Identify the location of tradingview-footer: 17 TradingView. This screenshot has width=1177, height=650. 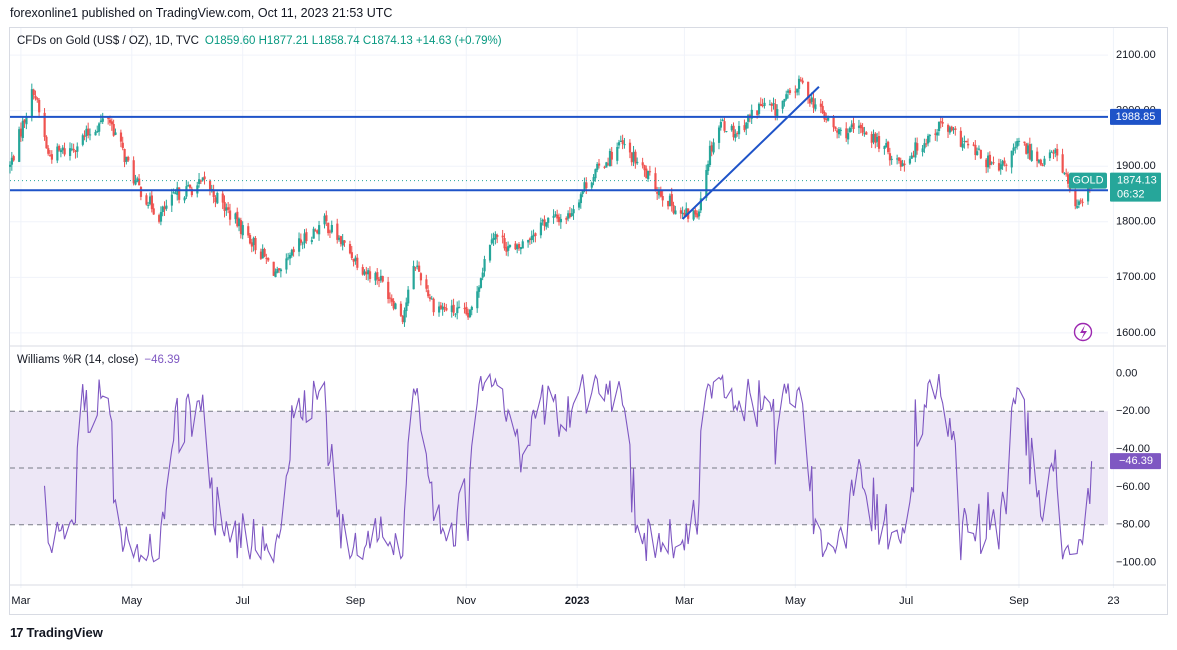
(56, 632).